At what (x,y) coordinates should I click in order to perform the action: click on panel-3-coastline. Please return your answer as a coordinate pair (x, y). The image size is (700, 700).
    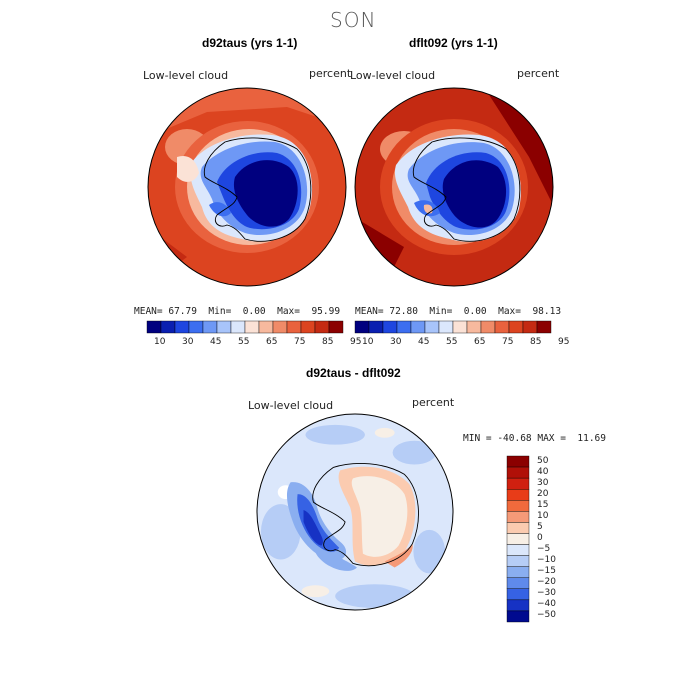
    Looking at the image, I should click on (365, 515).